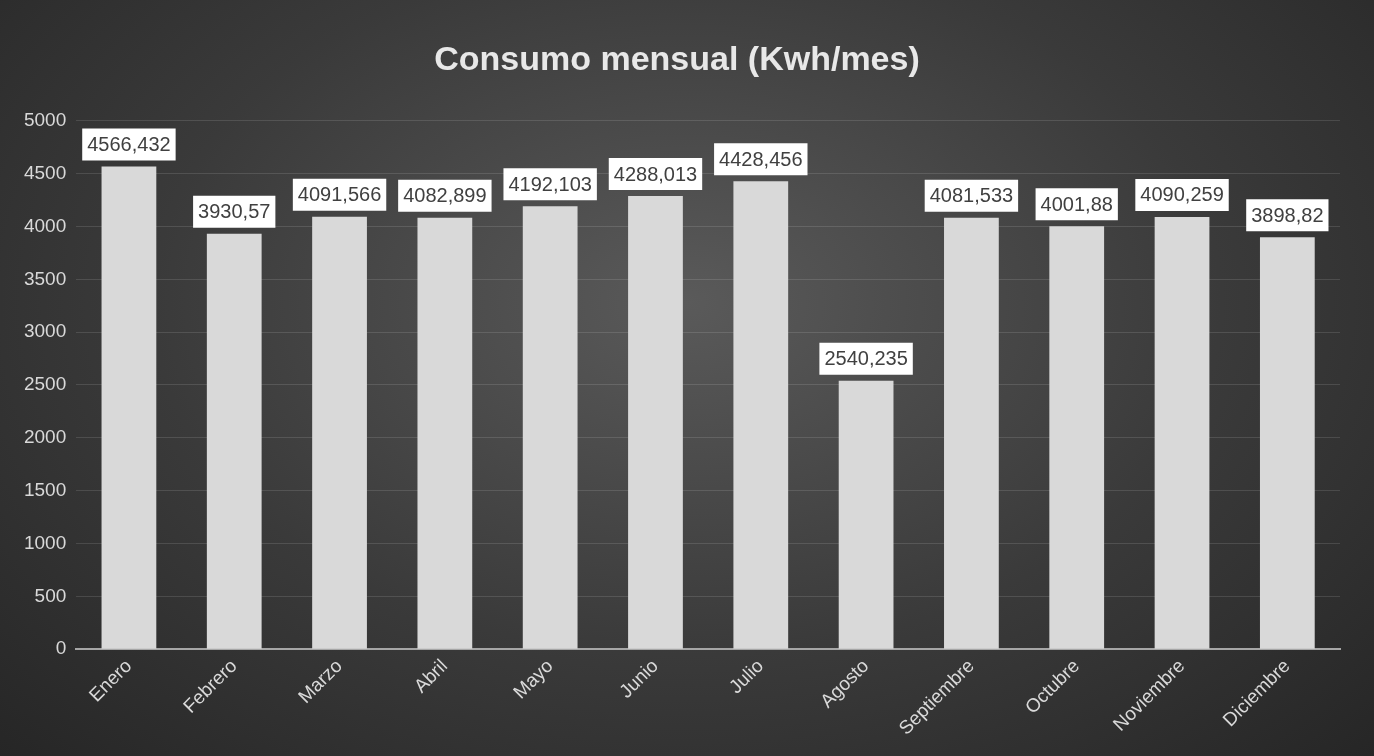 The height and width of the screenshot is (756, 1374). I want to click on data-label: 4288,013, so click(655, 173).